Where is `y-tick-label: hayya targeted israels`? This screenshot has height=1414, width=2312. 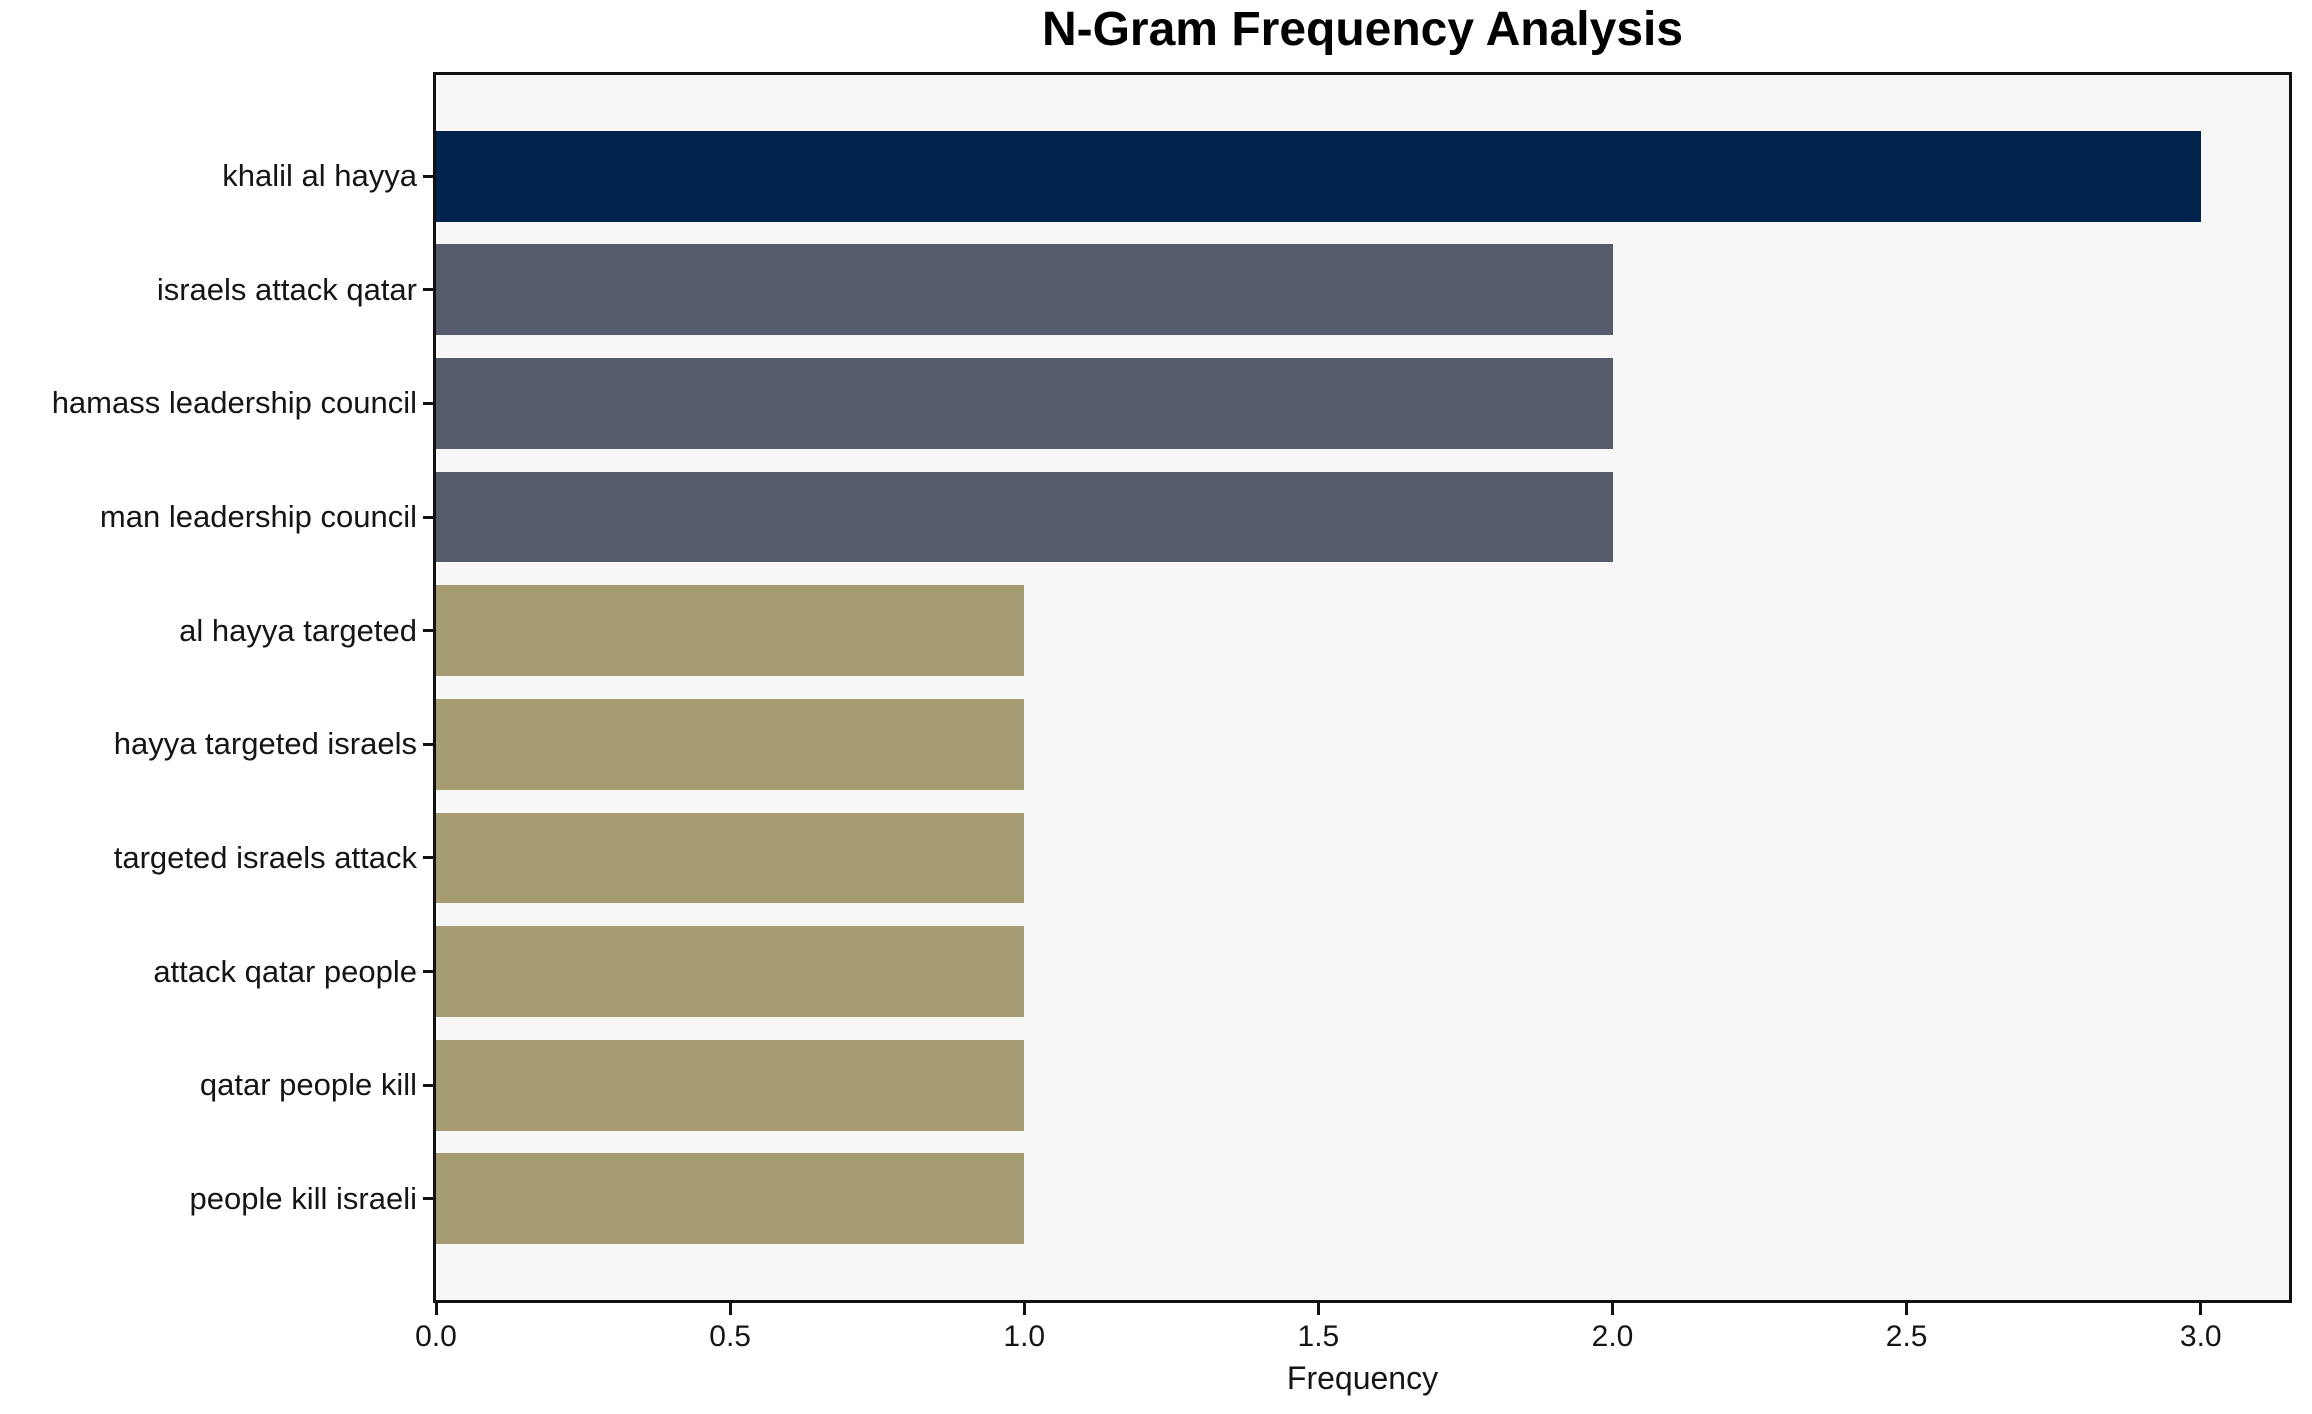 y-tick-label: hayya targeted israels is located at coordinates (265, 744).